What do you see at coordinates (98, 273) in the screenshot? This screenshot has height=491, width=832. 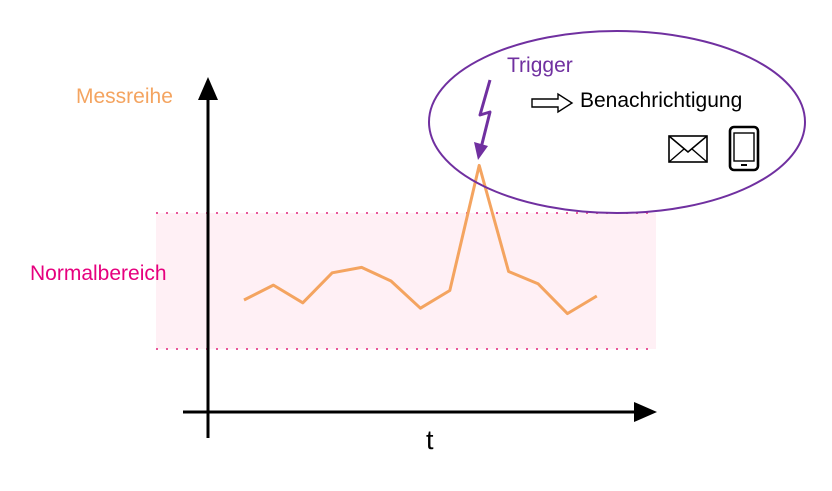 I see `normal-range-label: Normalbereich` at bounding box center [98, 273].